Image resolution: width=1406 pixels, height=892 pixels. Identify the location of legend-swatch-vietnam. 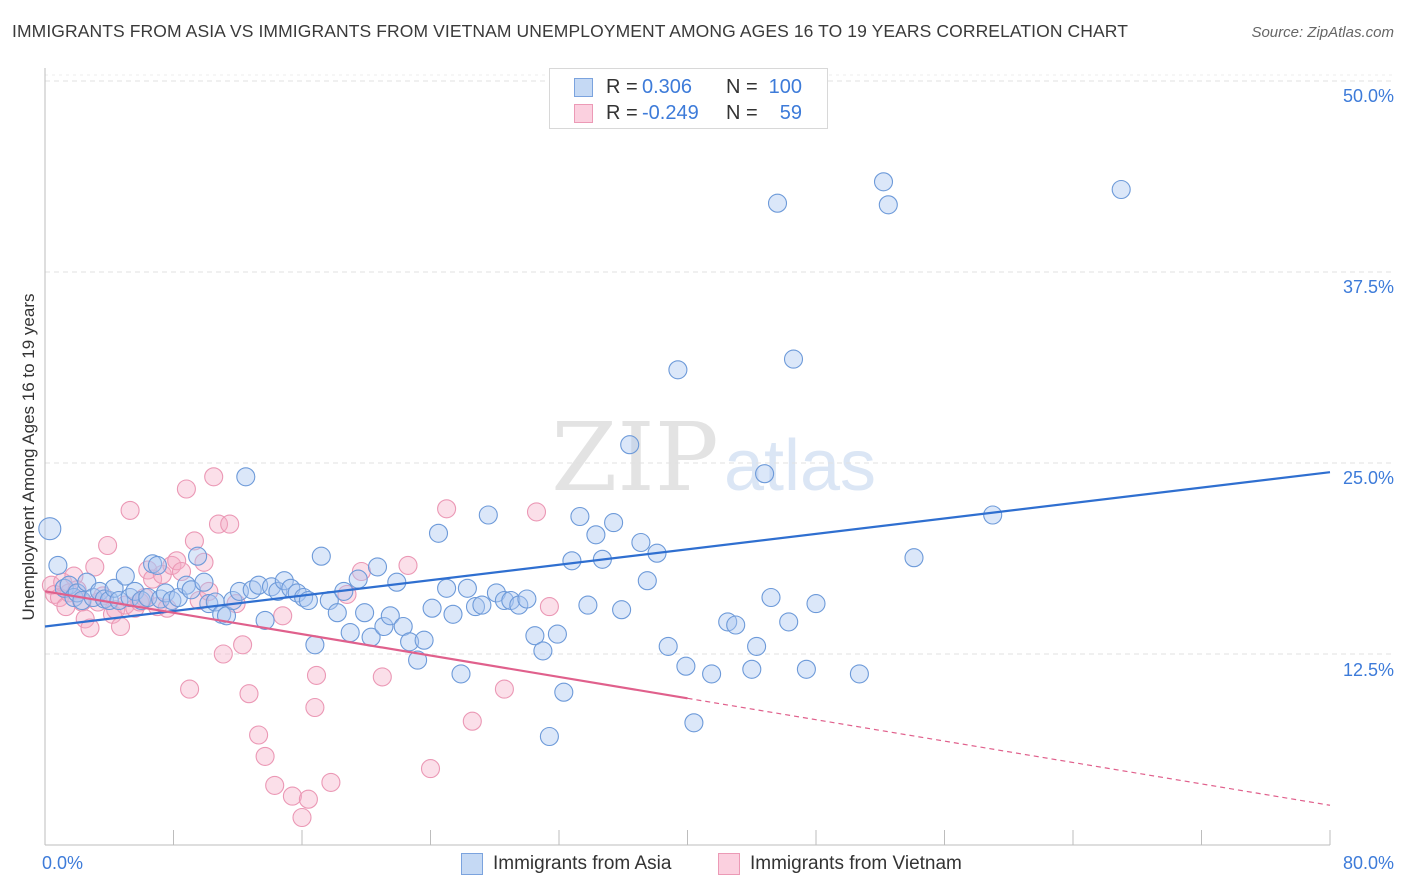
(583, 113).